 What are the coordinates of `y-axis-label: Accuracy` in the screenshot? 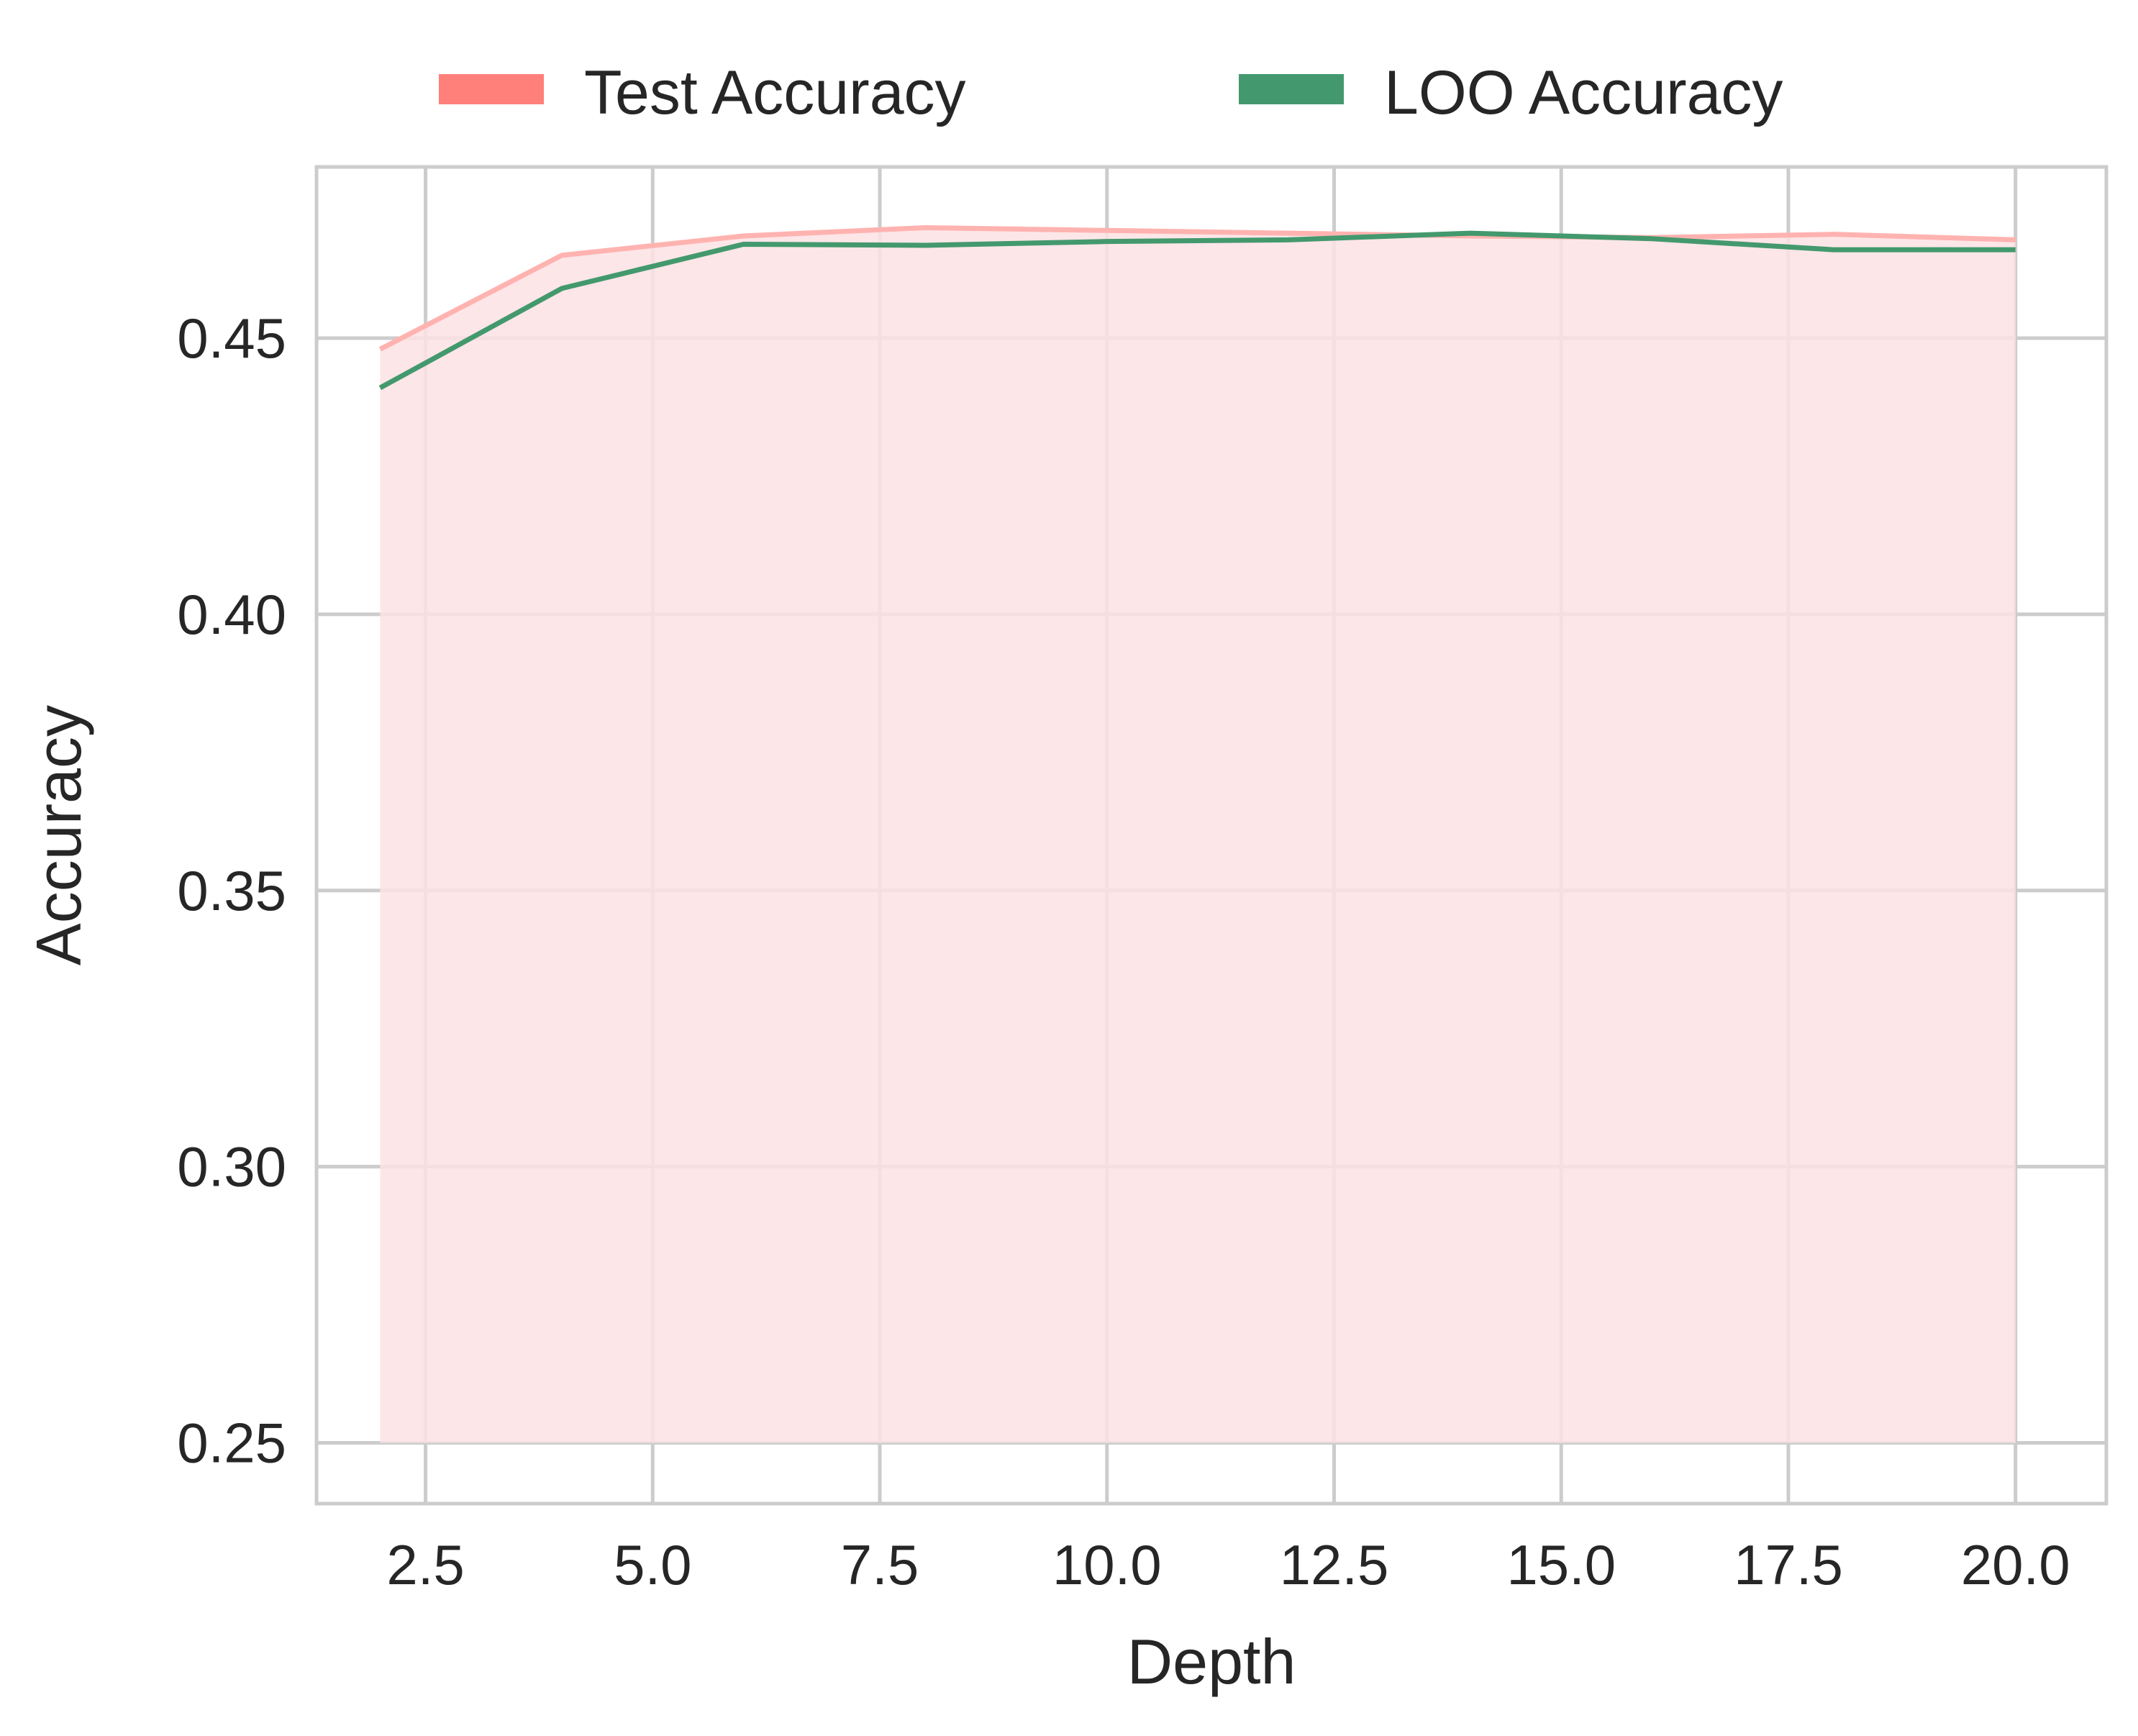 It's located at (58, 835).